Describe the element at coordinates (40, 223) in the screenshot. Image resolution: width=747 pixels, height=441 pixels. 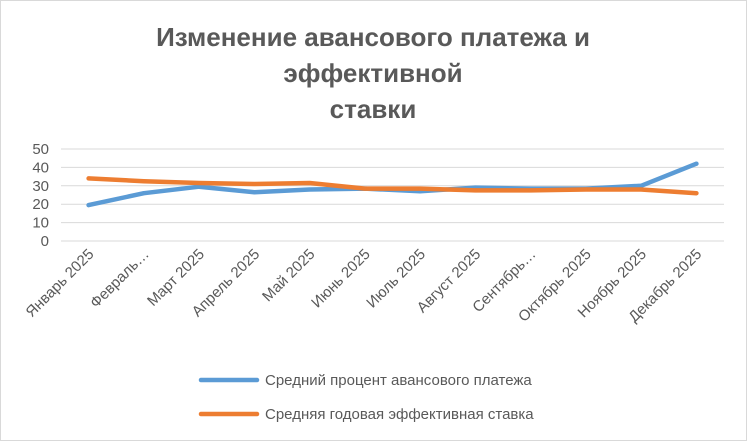
I see `y-tick-label: 10` at that location.